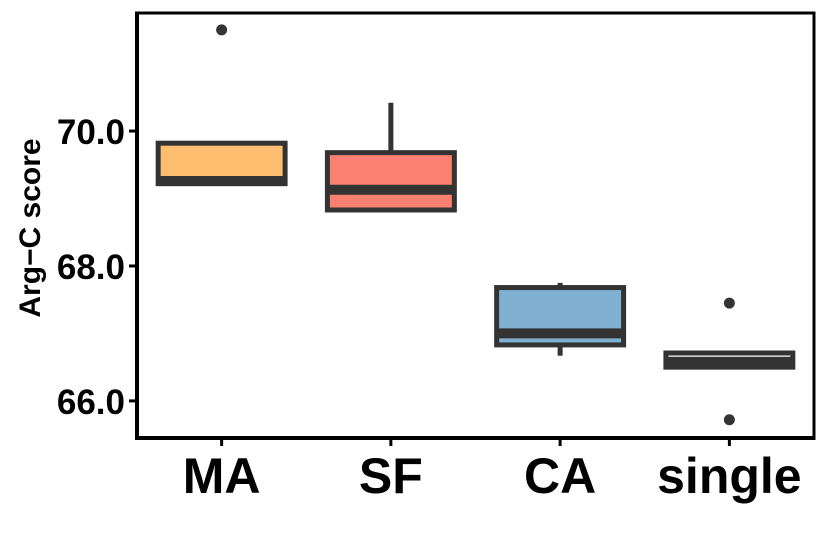  I want to click on x-tick-label: CA, so click(560, 476).